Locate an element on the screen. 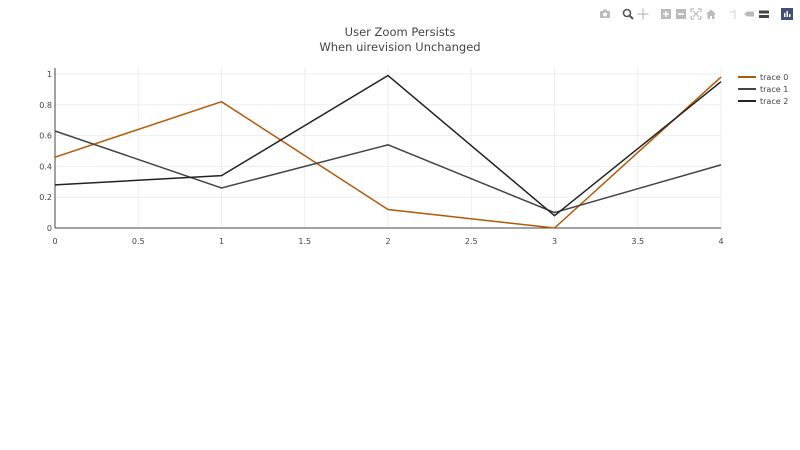  x-tick-label: 4 is located at coordinates (720, 241).